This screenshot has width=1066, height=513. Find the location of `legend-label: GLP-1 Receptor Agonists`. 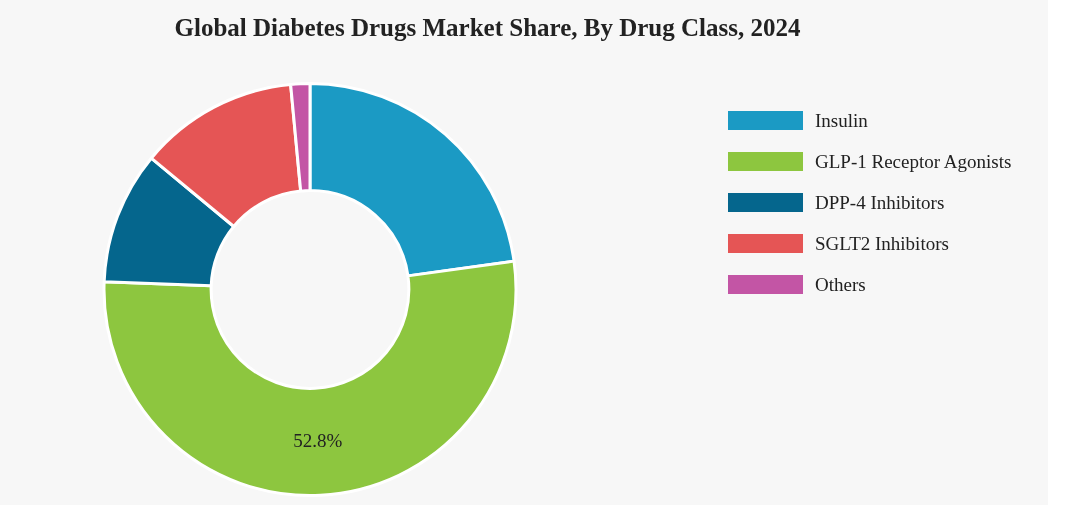

legend-label: GLP-1 Receptor Agonists is located at coordinates (913, 161).